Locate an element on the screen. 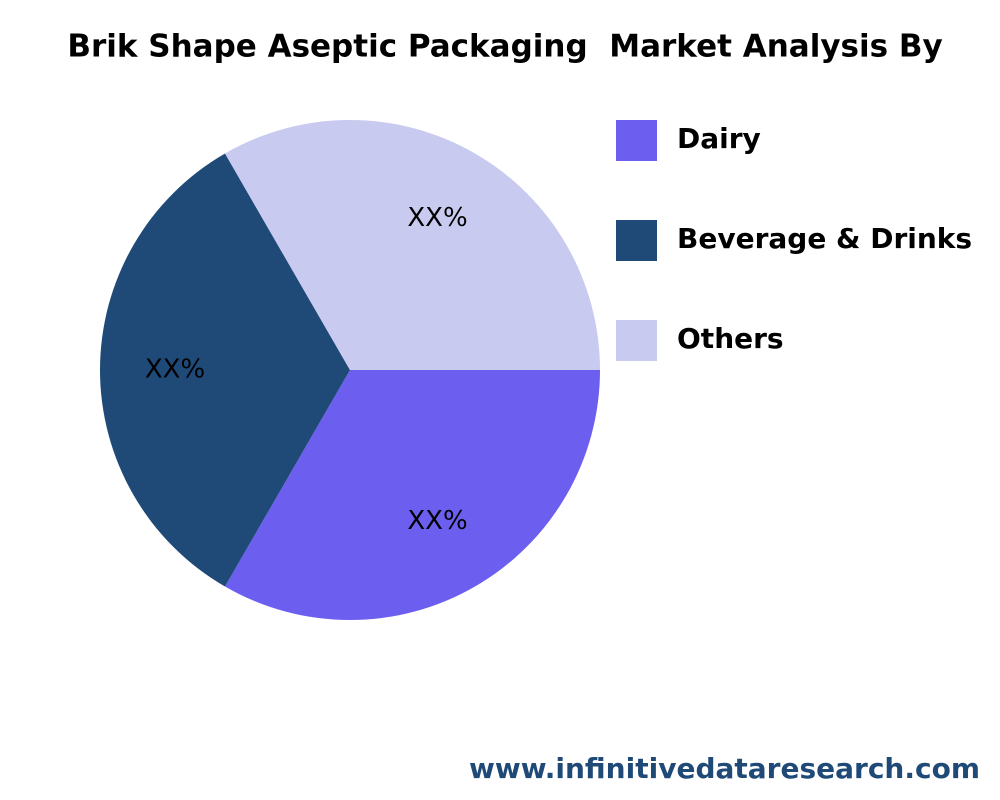 This screenshot has width=1000, height=800. legend-label: Dairy is located at coordinates (719, 138).